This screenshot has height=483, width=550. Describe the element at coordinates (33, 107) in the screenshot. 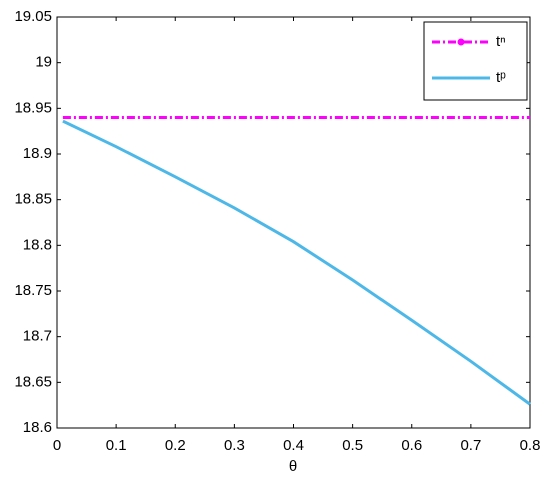

I see `y-tick-label: 18.95` at that location.